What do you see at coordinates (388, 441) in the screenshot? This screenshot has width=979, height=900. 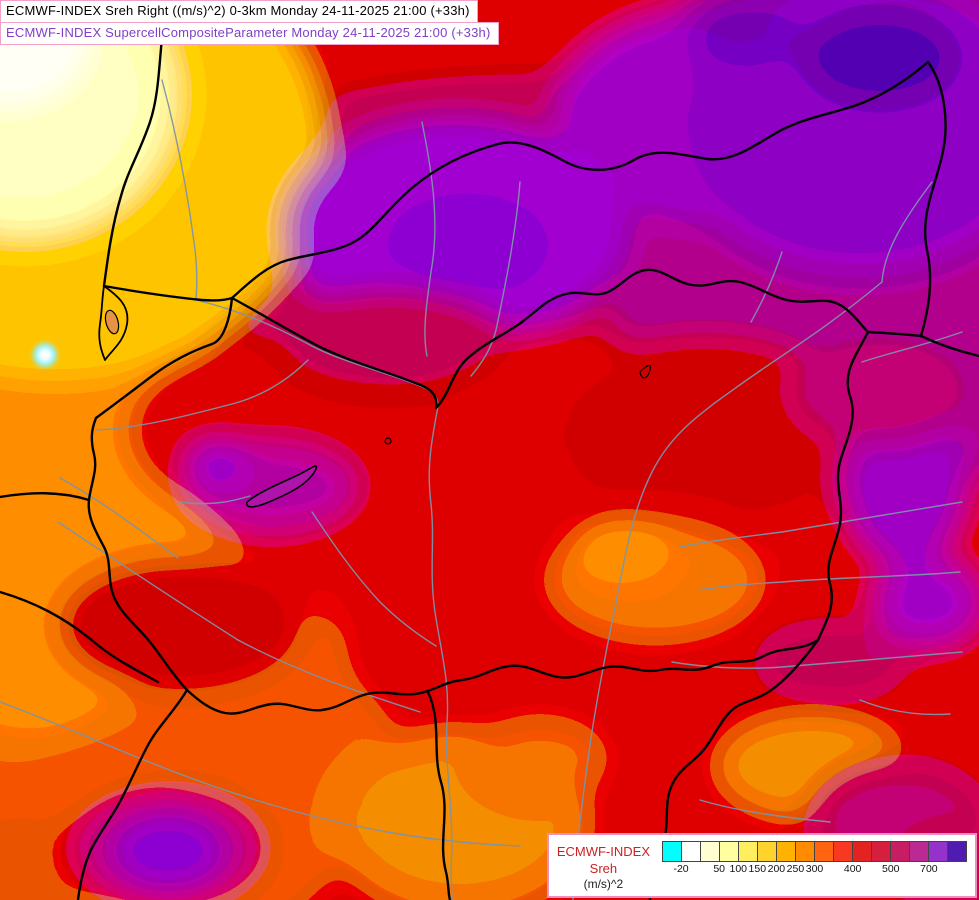 I see `lake-velence` at bounding box center [388, 441].